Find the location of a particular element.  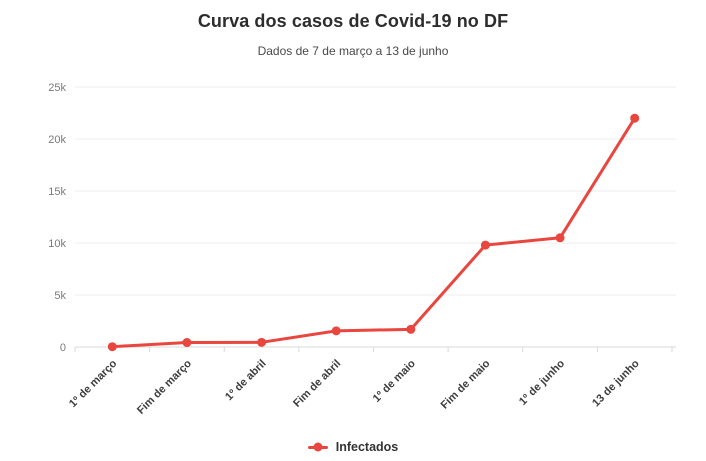

x-axis-category-label: Fim de março is located at coordinates (164, 386).